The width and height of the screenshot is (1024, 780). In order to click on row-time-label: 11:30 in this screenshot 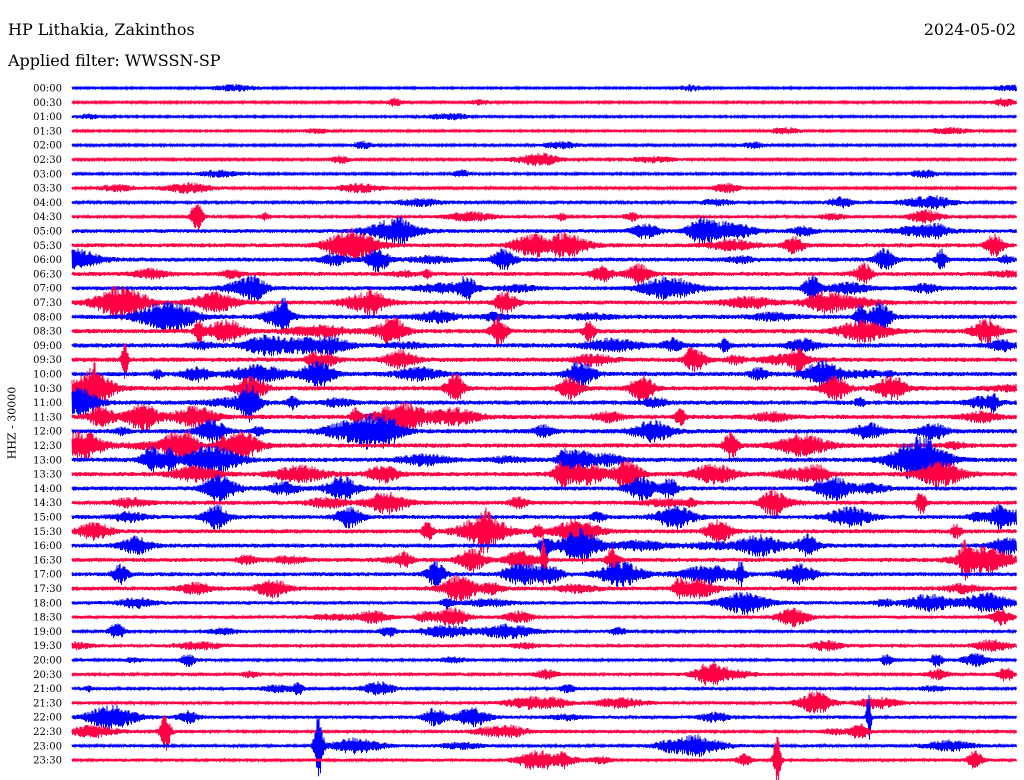, I will do `click(47, 417)`.